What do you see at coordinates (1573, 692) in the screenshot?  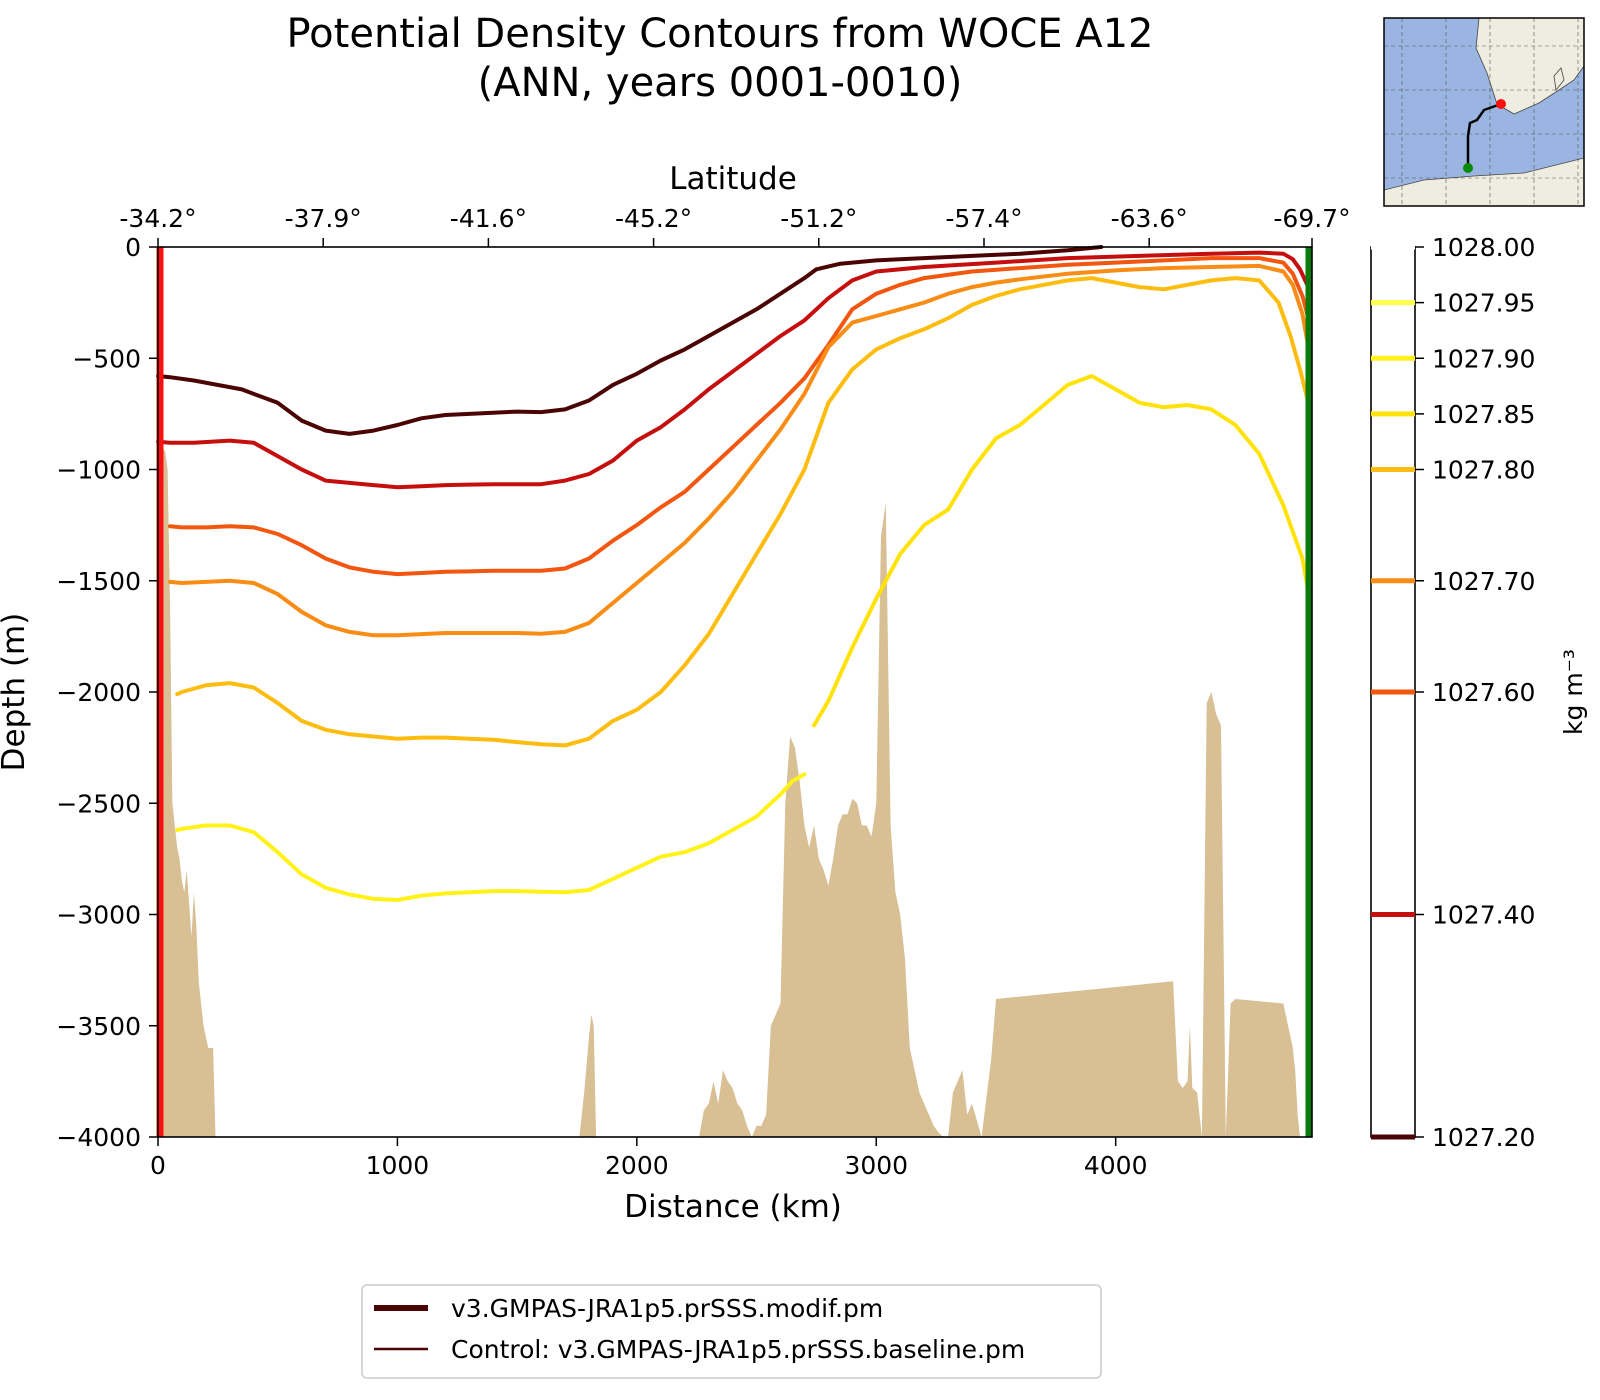 I see `colorbar-label: kg m⁻³` at bounding box center [1573, 692].